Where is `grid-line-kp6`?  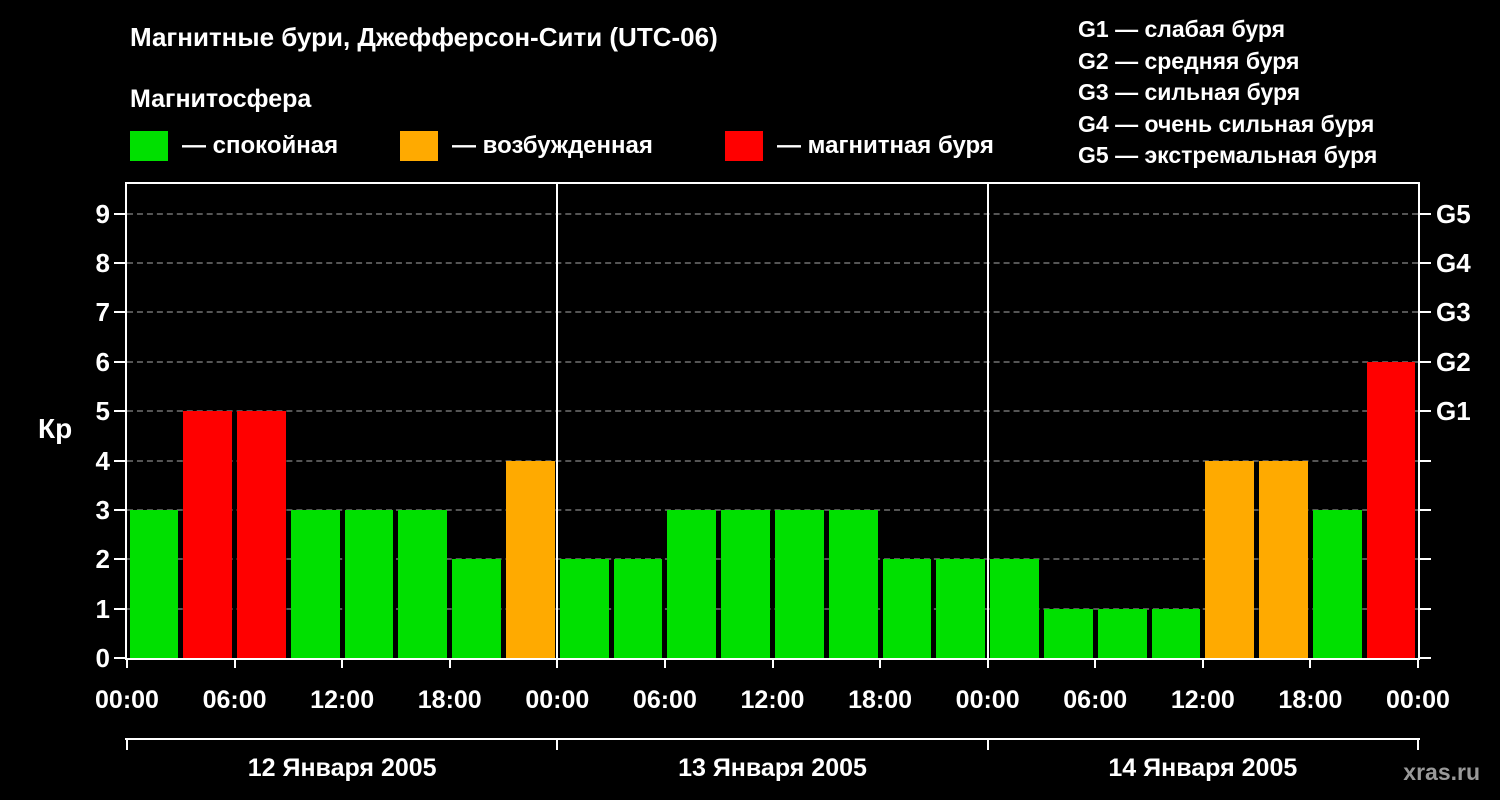
grid-line-kp6 is located at coordinates (772, 361).